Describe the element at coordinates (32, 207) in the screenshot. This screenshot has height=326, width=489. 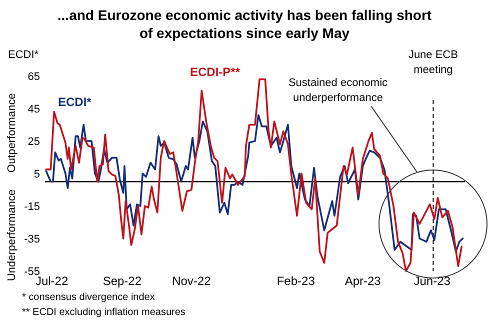
I see `y-tick-label: -15` at that location.